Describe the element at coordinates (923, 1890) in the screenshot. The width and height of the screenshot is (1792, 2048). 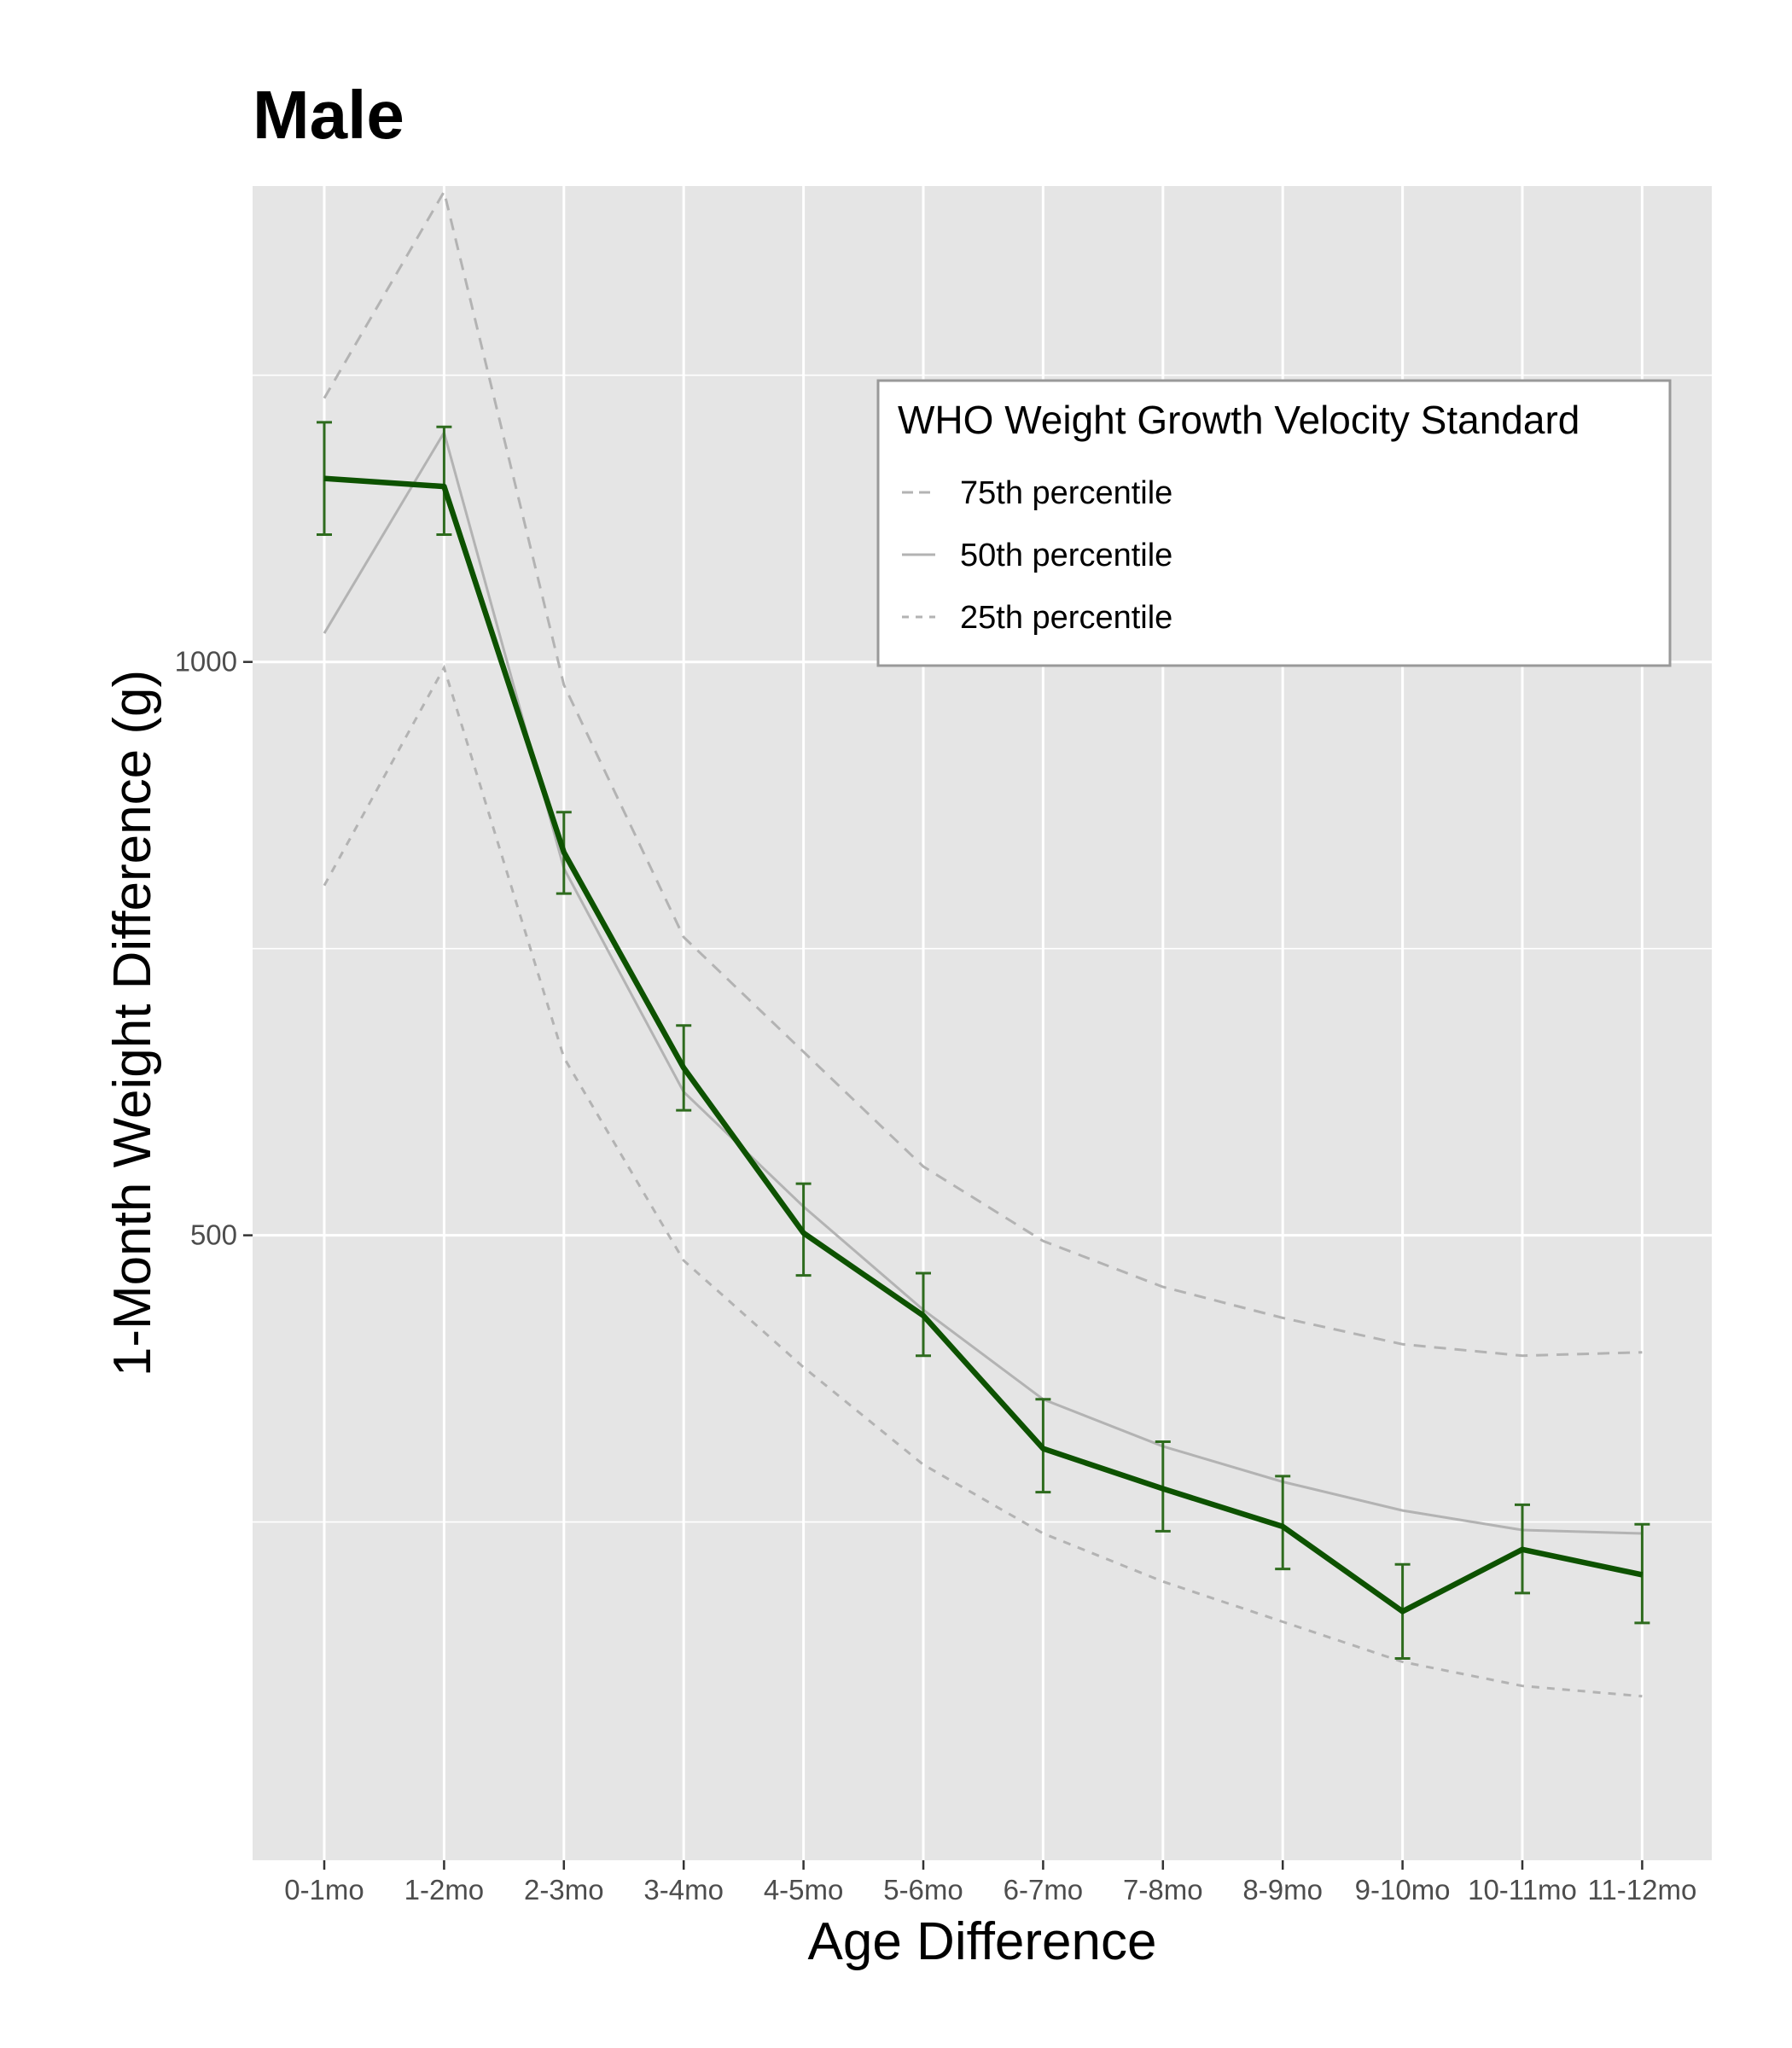
I see `x-tick-label: 5-6mo` at that location.